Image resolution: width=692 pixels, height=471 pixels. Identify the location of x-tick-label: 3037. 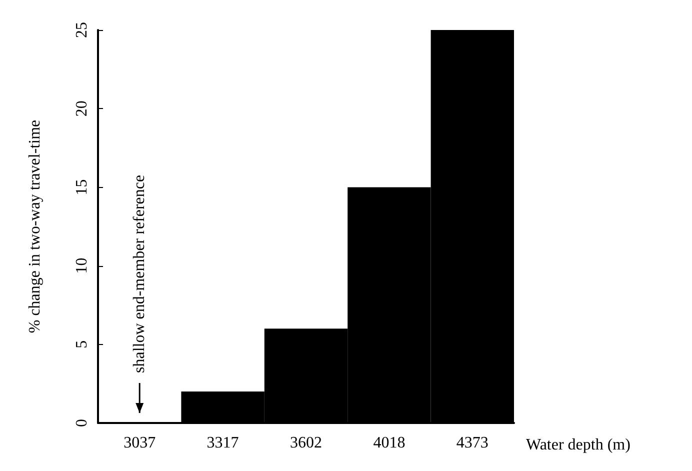
(140, 443).